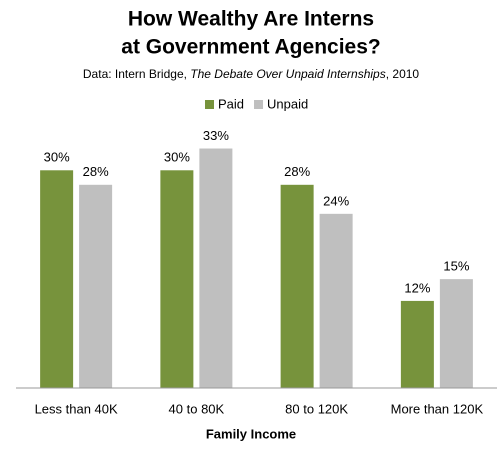 This screenshot has width=503, height=457. Describe the element at coordinates (456, 266) in the screenshot. I see `value-label: 15%` at that location.